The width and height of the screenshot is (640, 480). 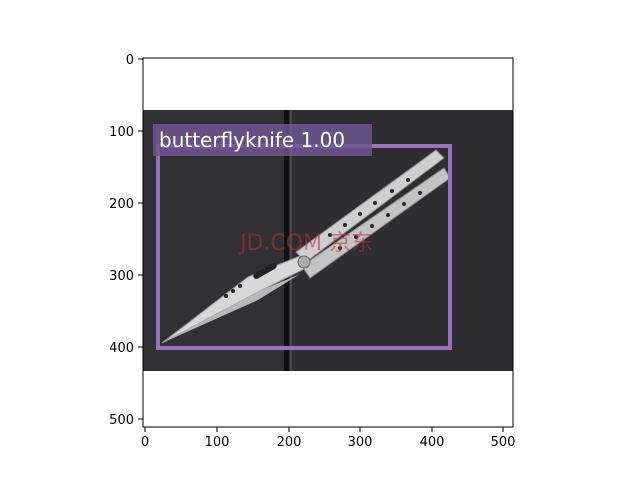 I want to click on detection-label-background, so click(x=262, y=140).